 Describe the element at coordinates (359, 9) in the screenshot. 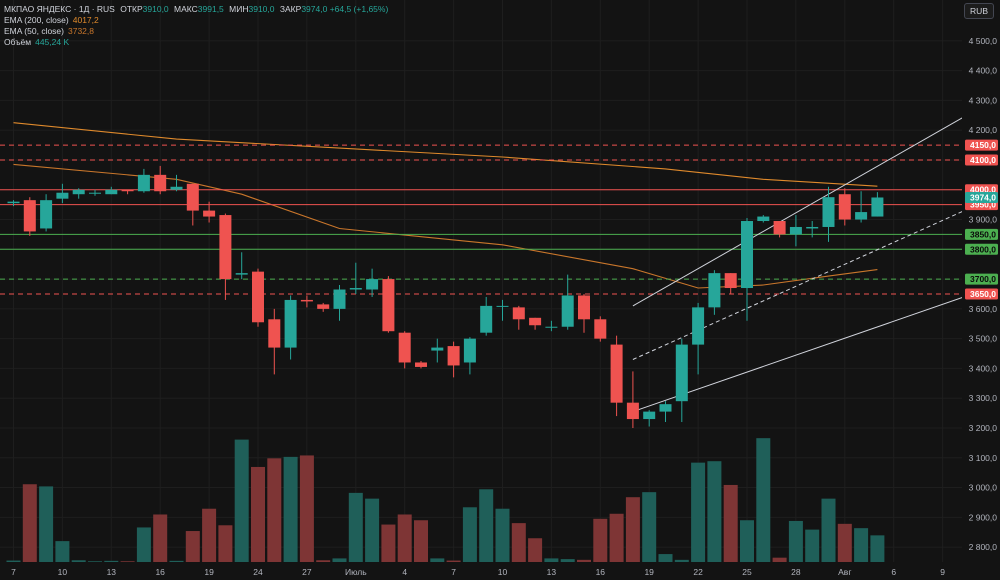

I see `change-value: +64,5 (+1,65%)` at that location.